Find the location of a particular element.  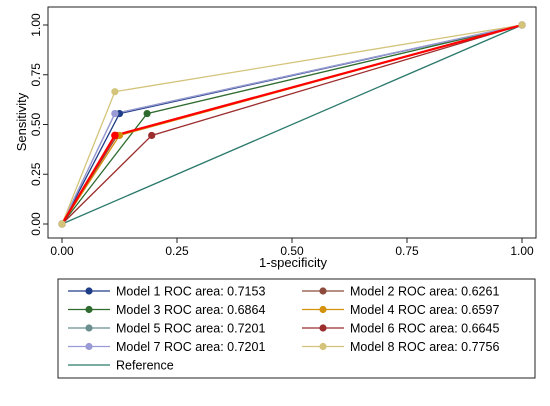

legend-label: Model 5 ROC area: 0.7201 is located at coordinates (190, 329).